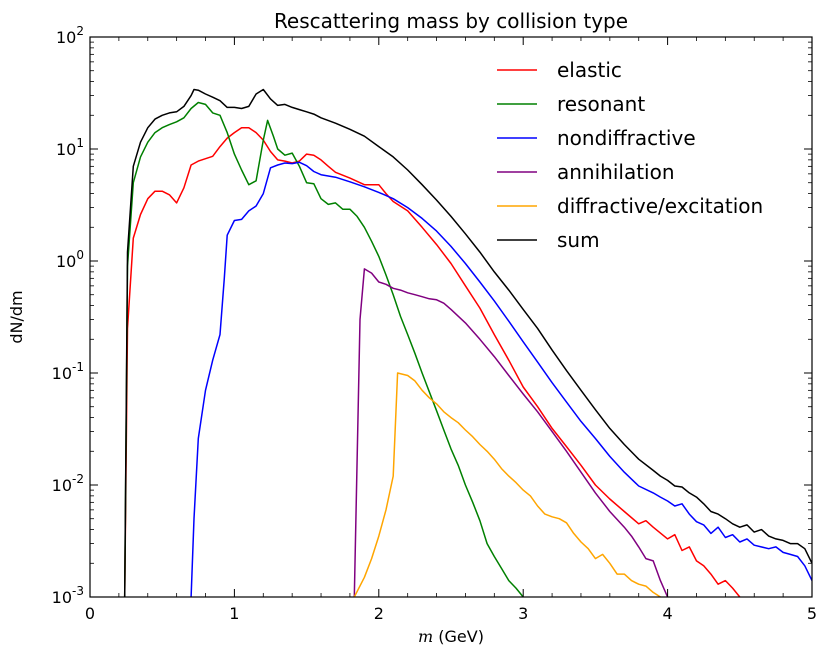 This screenshot has height=663, width=830. Describe the element at coordinates (90, 613) in the screenshot. I see `x-tick-label: 0` at that location.